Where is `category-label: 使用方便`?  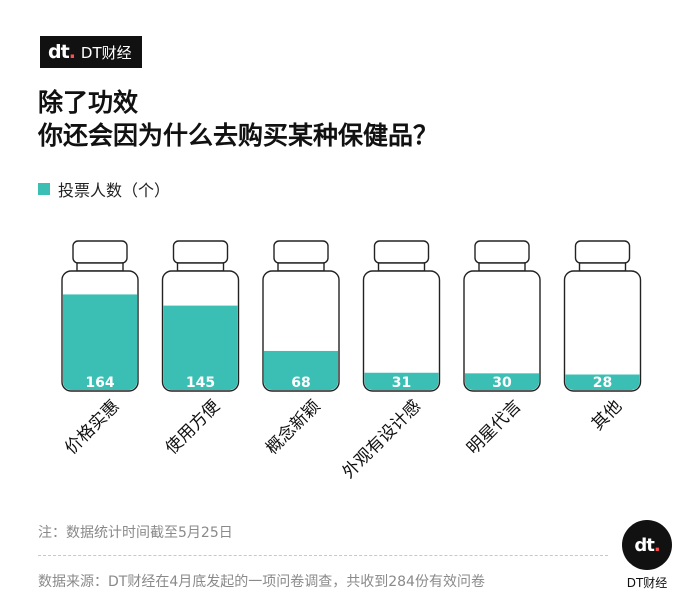
category-label: 使用方便 is located at coordinates (192, 427).